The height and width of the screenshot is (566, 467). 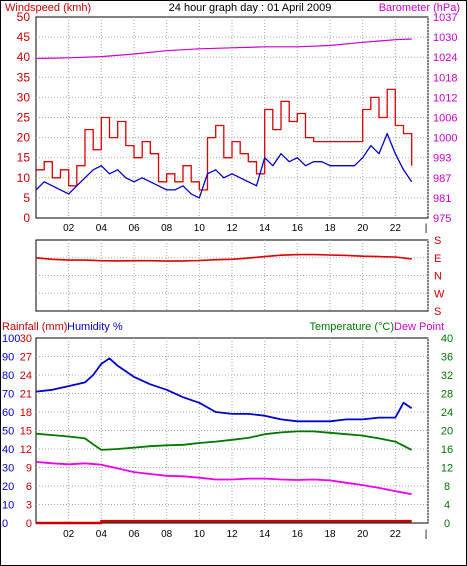 I want to click on wind-speed-line, so click(x=224, y=165).